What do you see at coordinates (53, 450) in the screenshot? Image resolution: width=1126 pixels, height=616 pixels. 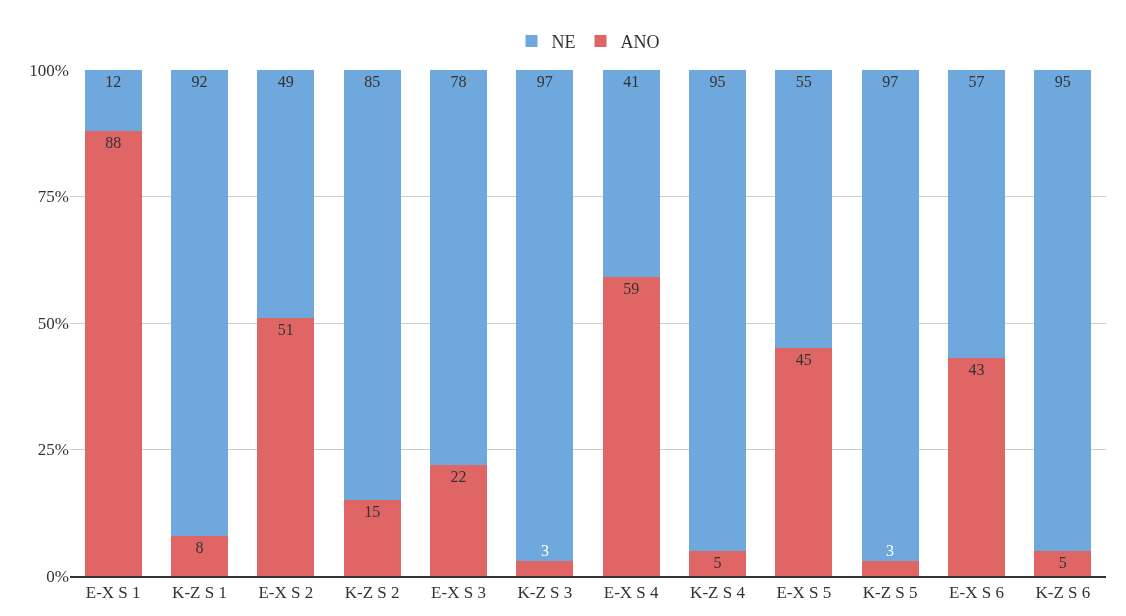 I see `y-tick-label: 25%` at bounding box center [53, 450].